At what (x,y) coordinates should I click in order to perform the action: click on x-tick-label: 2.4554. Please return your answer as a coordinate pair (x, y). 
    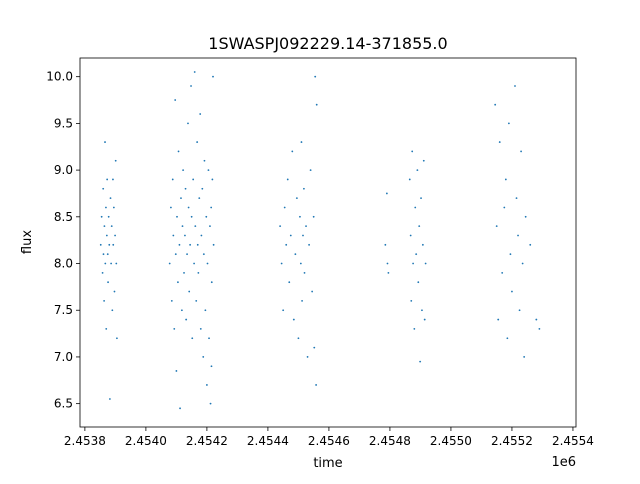
    Looking at the image, I should click on (573, 441).